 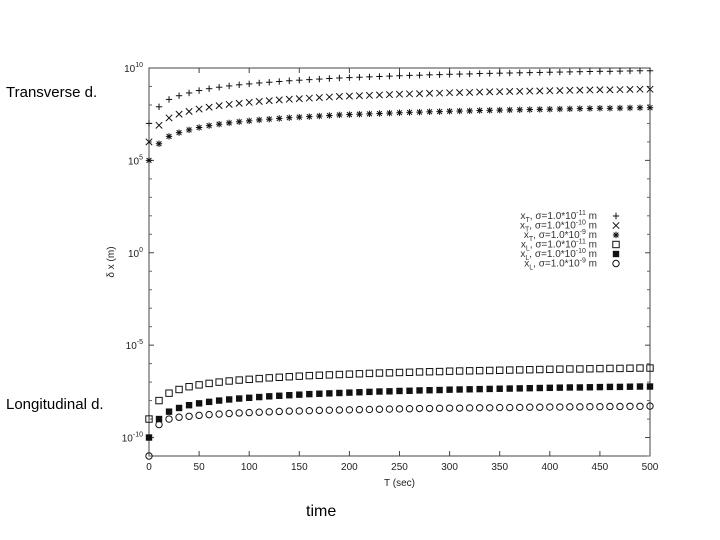 I want to click on x-tick-label: 450, so click(x=600, y=467).